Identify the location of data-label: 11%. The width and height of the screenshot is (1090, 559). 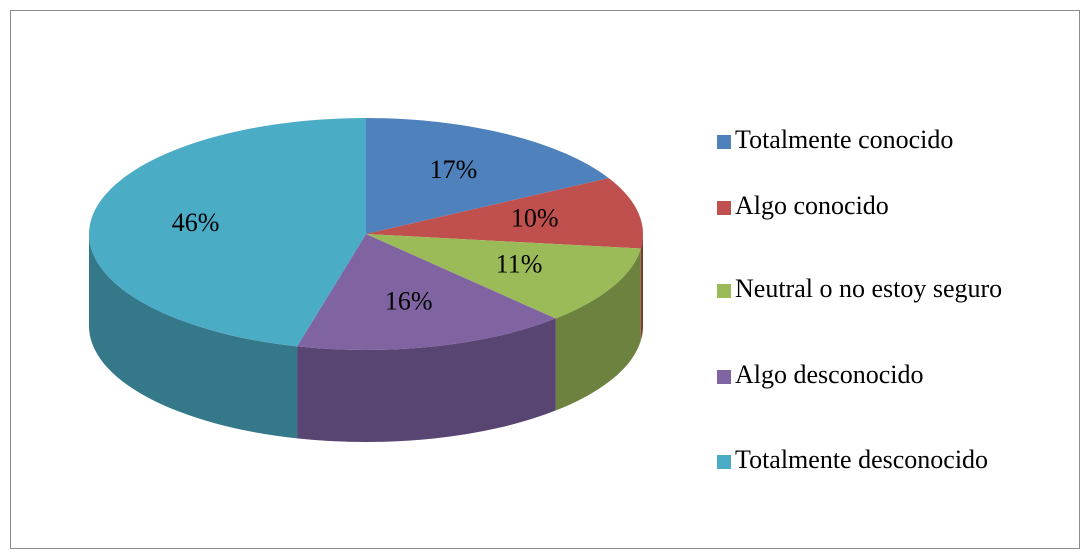
(519, 264).